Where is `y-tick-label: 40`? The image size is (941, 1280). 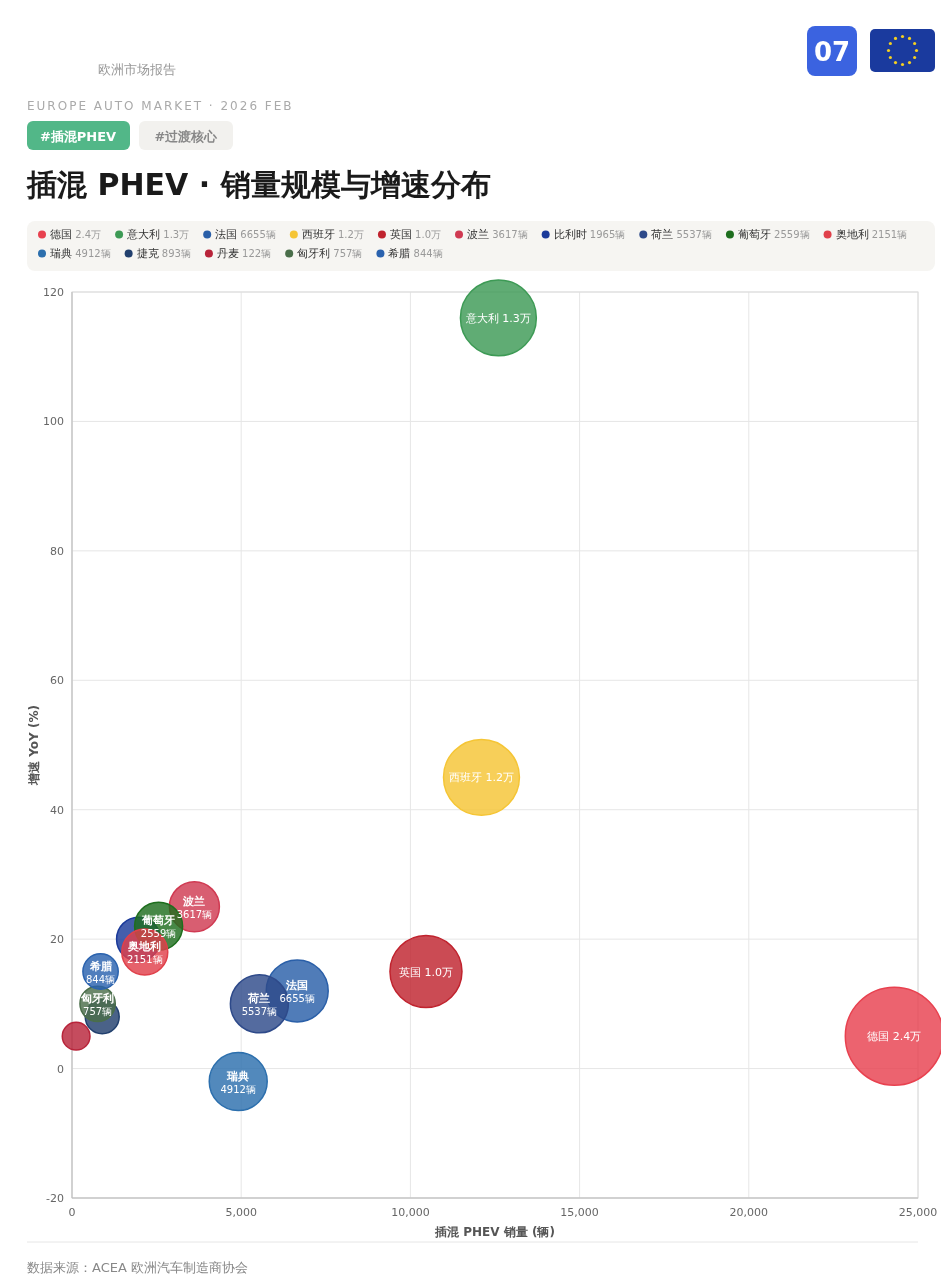
y-tick-label: 40 is located at coordinates (57, 810).